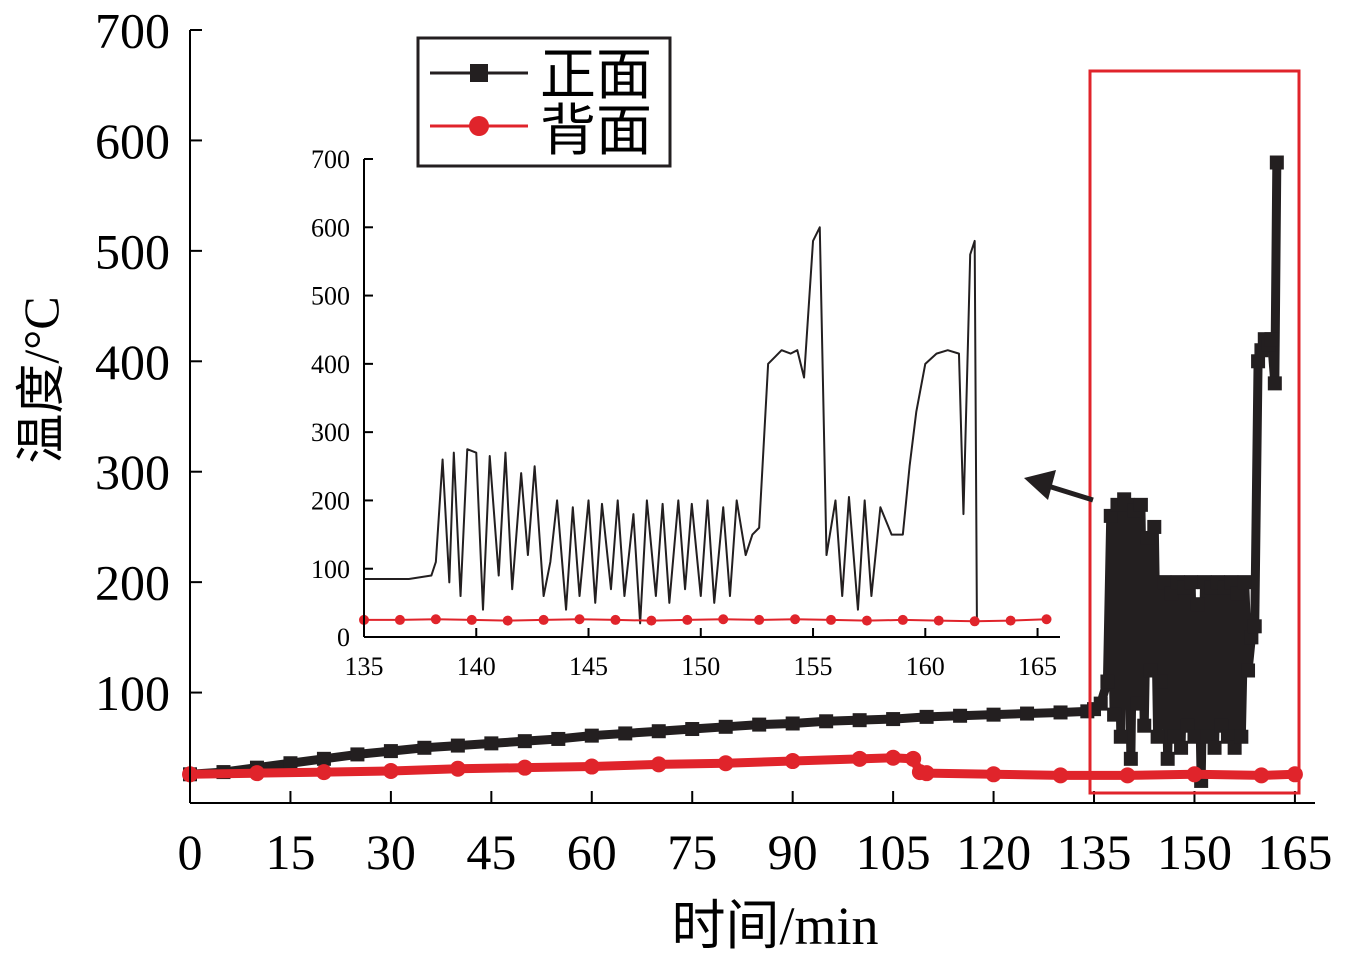 The height and width of the screenshot is (964, 1351). Describe the element at coordinates (1059, 486) in the screenshot. I see `zoom-arrow` at that location.